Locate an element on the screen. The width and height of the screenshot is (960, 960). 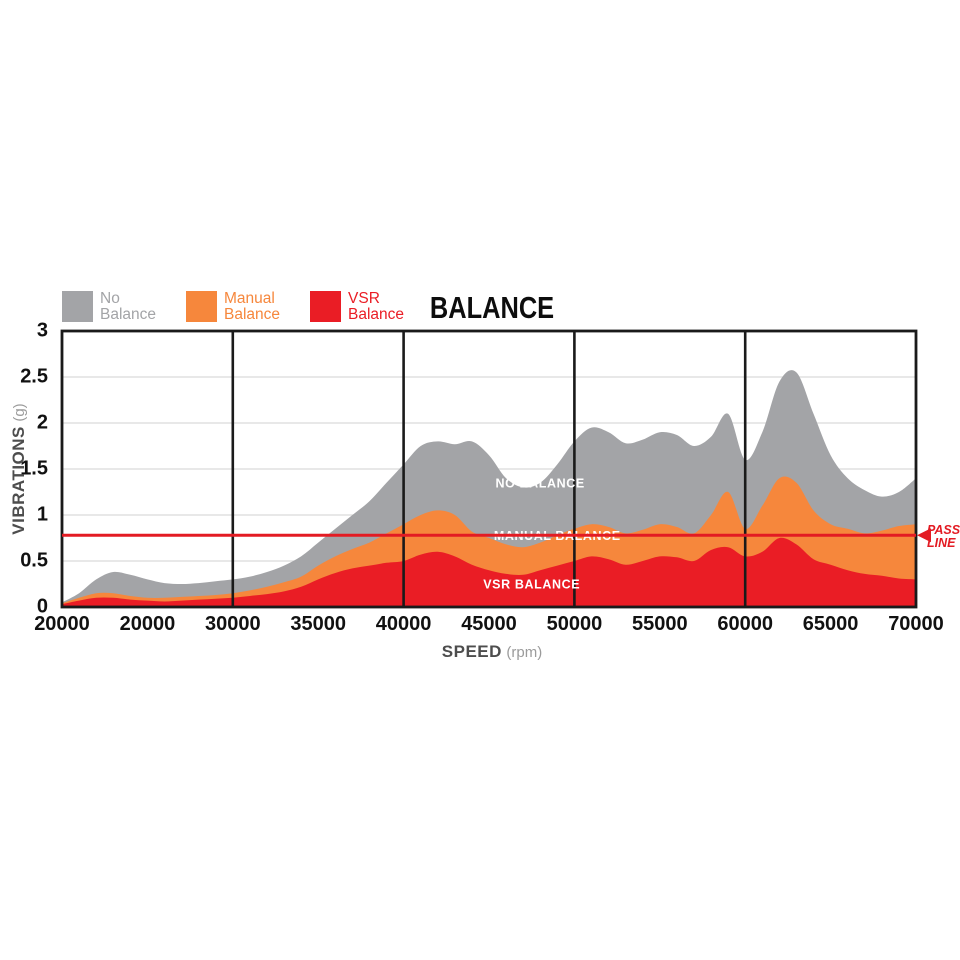
legend-label: Manual Balance is located at coordinates (252, 306).